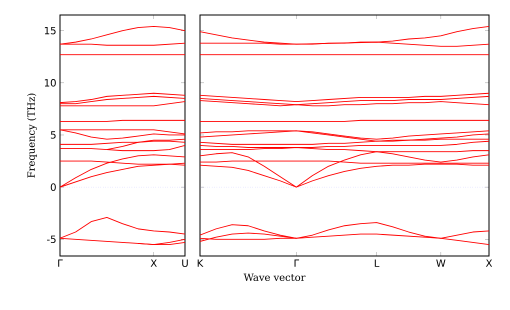 Image resolution: width=510 pixels, height=310 pixels. What do you see at coordinates (377, 263) in the screenshot?
I see `x-tick-label: L` at bounding box center [377, 263].